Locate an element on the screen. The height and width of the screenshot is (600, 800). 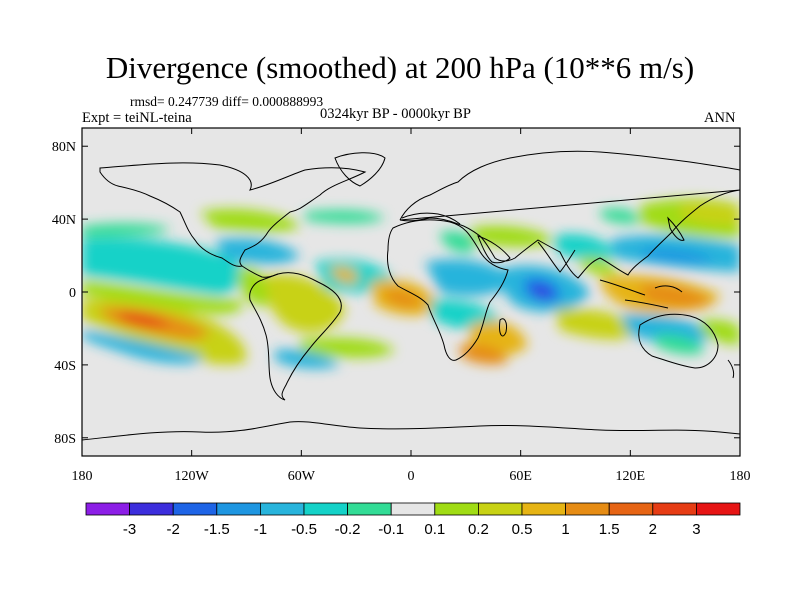
field-north-pacific-core is located at coordinates (710, 214).